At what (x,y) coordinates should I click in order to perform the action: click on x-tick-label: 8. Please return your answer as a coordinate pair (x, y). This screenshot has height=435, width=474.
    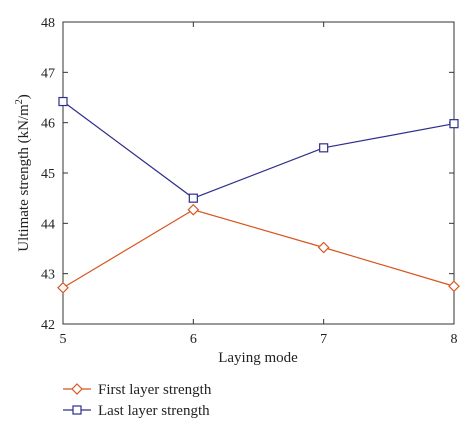
    Looking at the image, I should click on (454, 339).